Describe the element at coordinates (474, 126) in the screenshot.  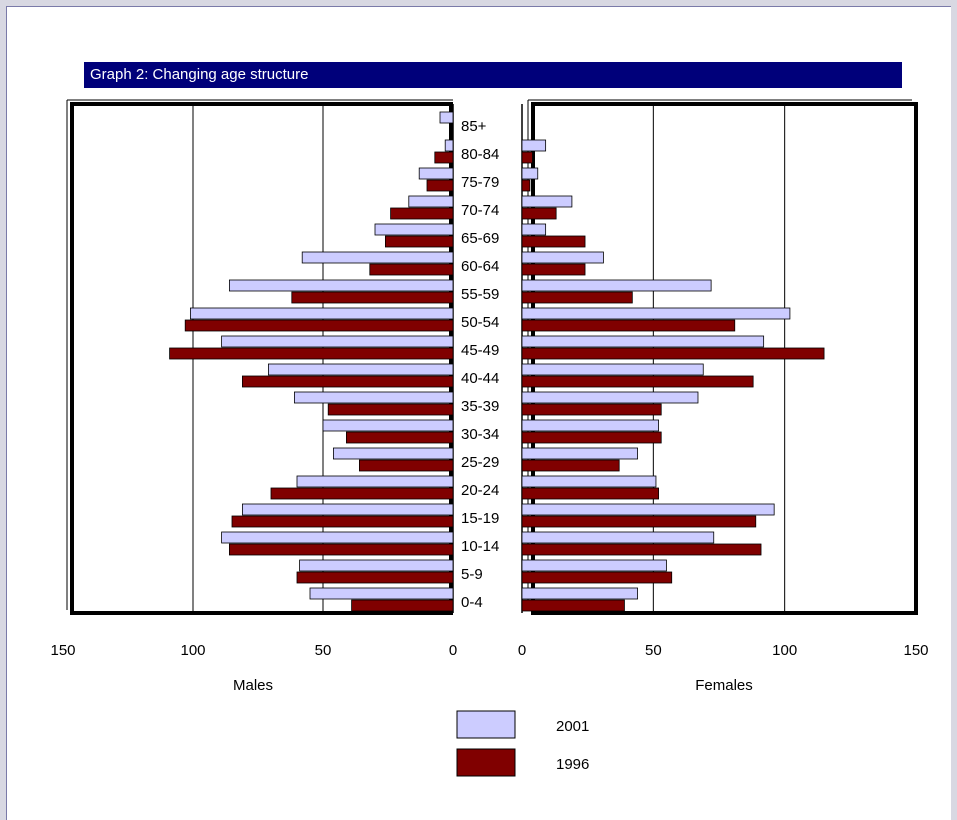
I see `age-label: 85+` at that location.